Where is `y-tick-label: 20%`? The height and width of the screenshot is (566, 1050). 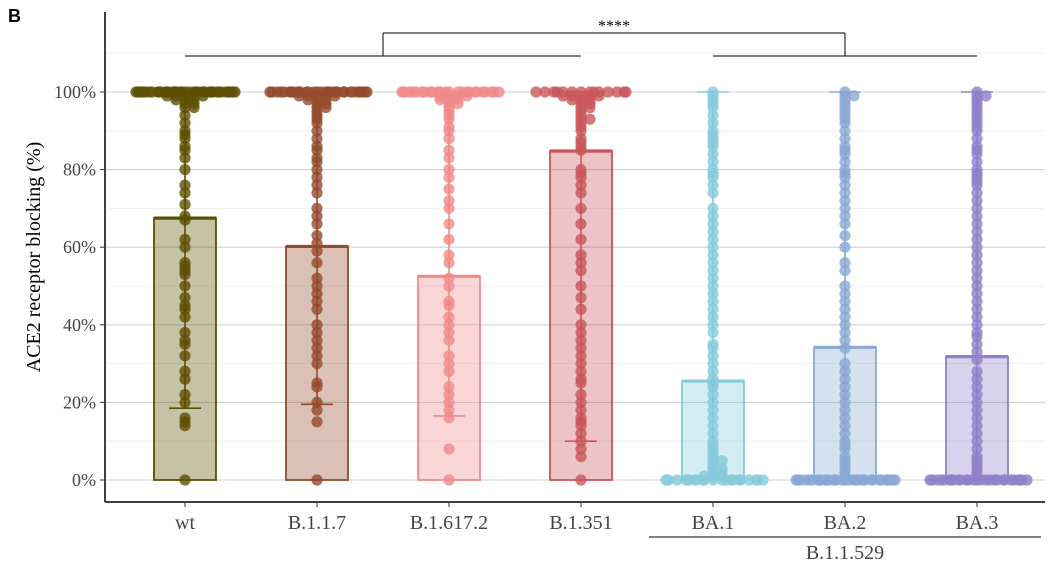 y-tick-label: 20% is located at coordinates (79, 402).